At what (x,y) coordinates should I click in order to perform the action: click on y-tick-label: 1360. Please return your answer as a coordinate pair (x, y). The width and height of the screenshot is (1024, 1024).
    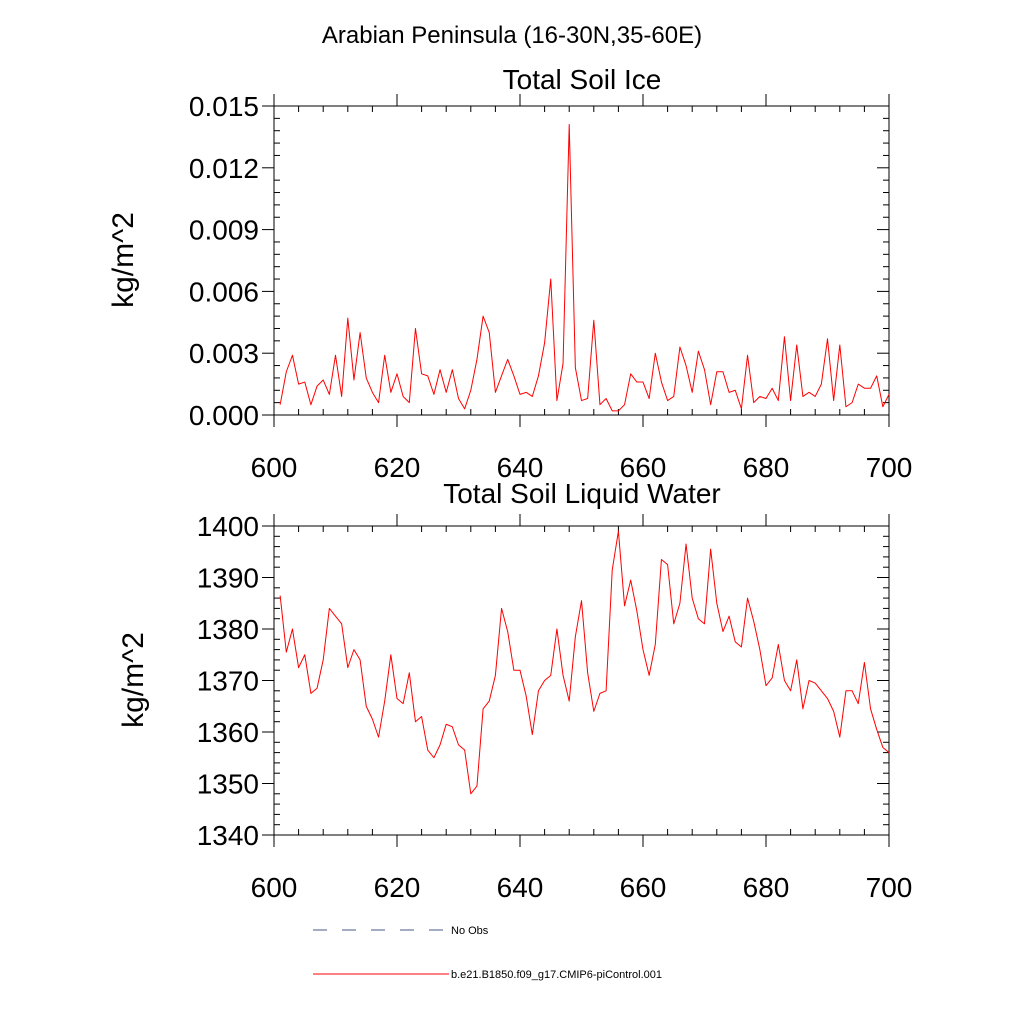
    Looking at the image, I should click on (228, 732).